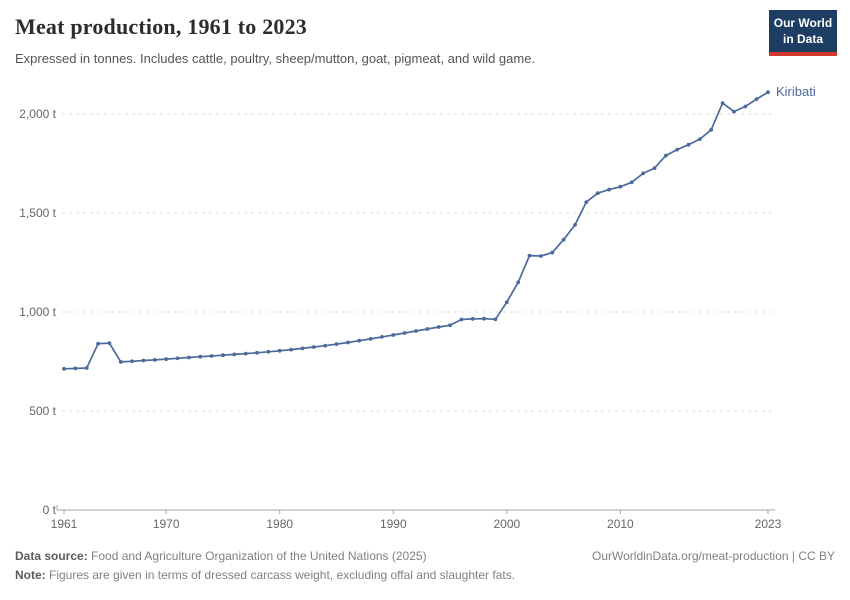 The height and width of the screenshot is (600, 850). I want to click on x-tick-label-1961: 1961, so click(64, 524).